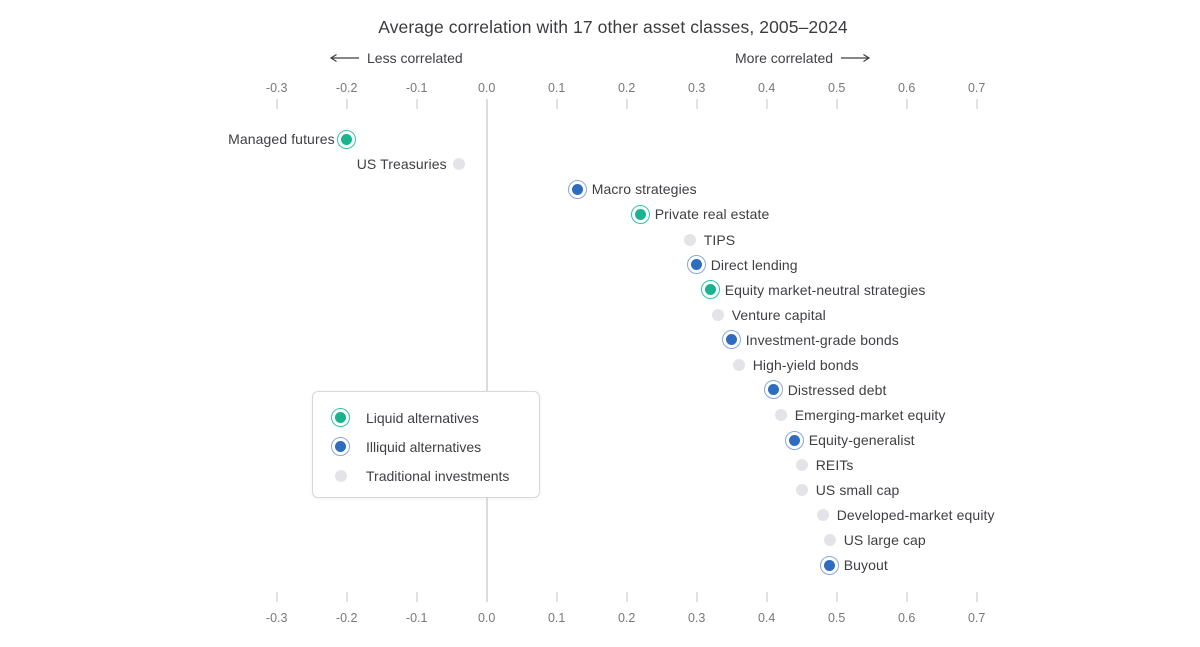 This screenshot has height=647, width=1200. I want to click on data-point-label: Venture capital, so click(778, 314).